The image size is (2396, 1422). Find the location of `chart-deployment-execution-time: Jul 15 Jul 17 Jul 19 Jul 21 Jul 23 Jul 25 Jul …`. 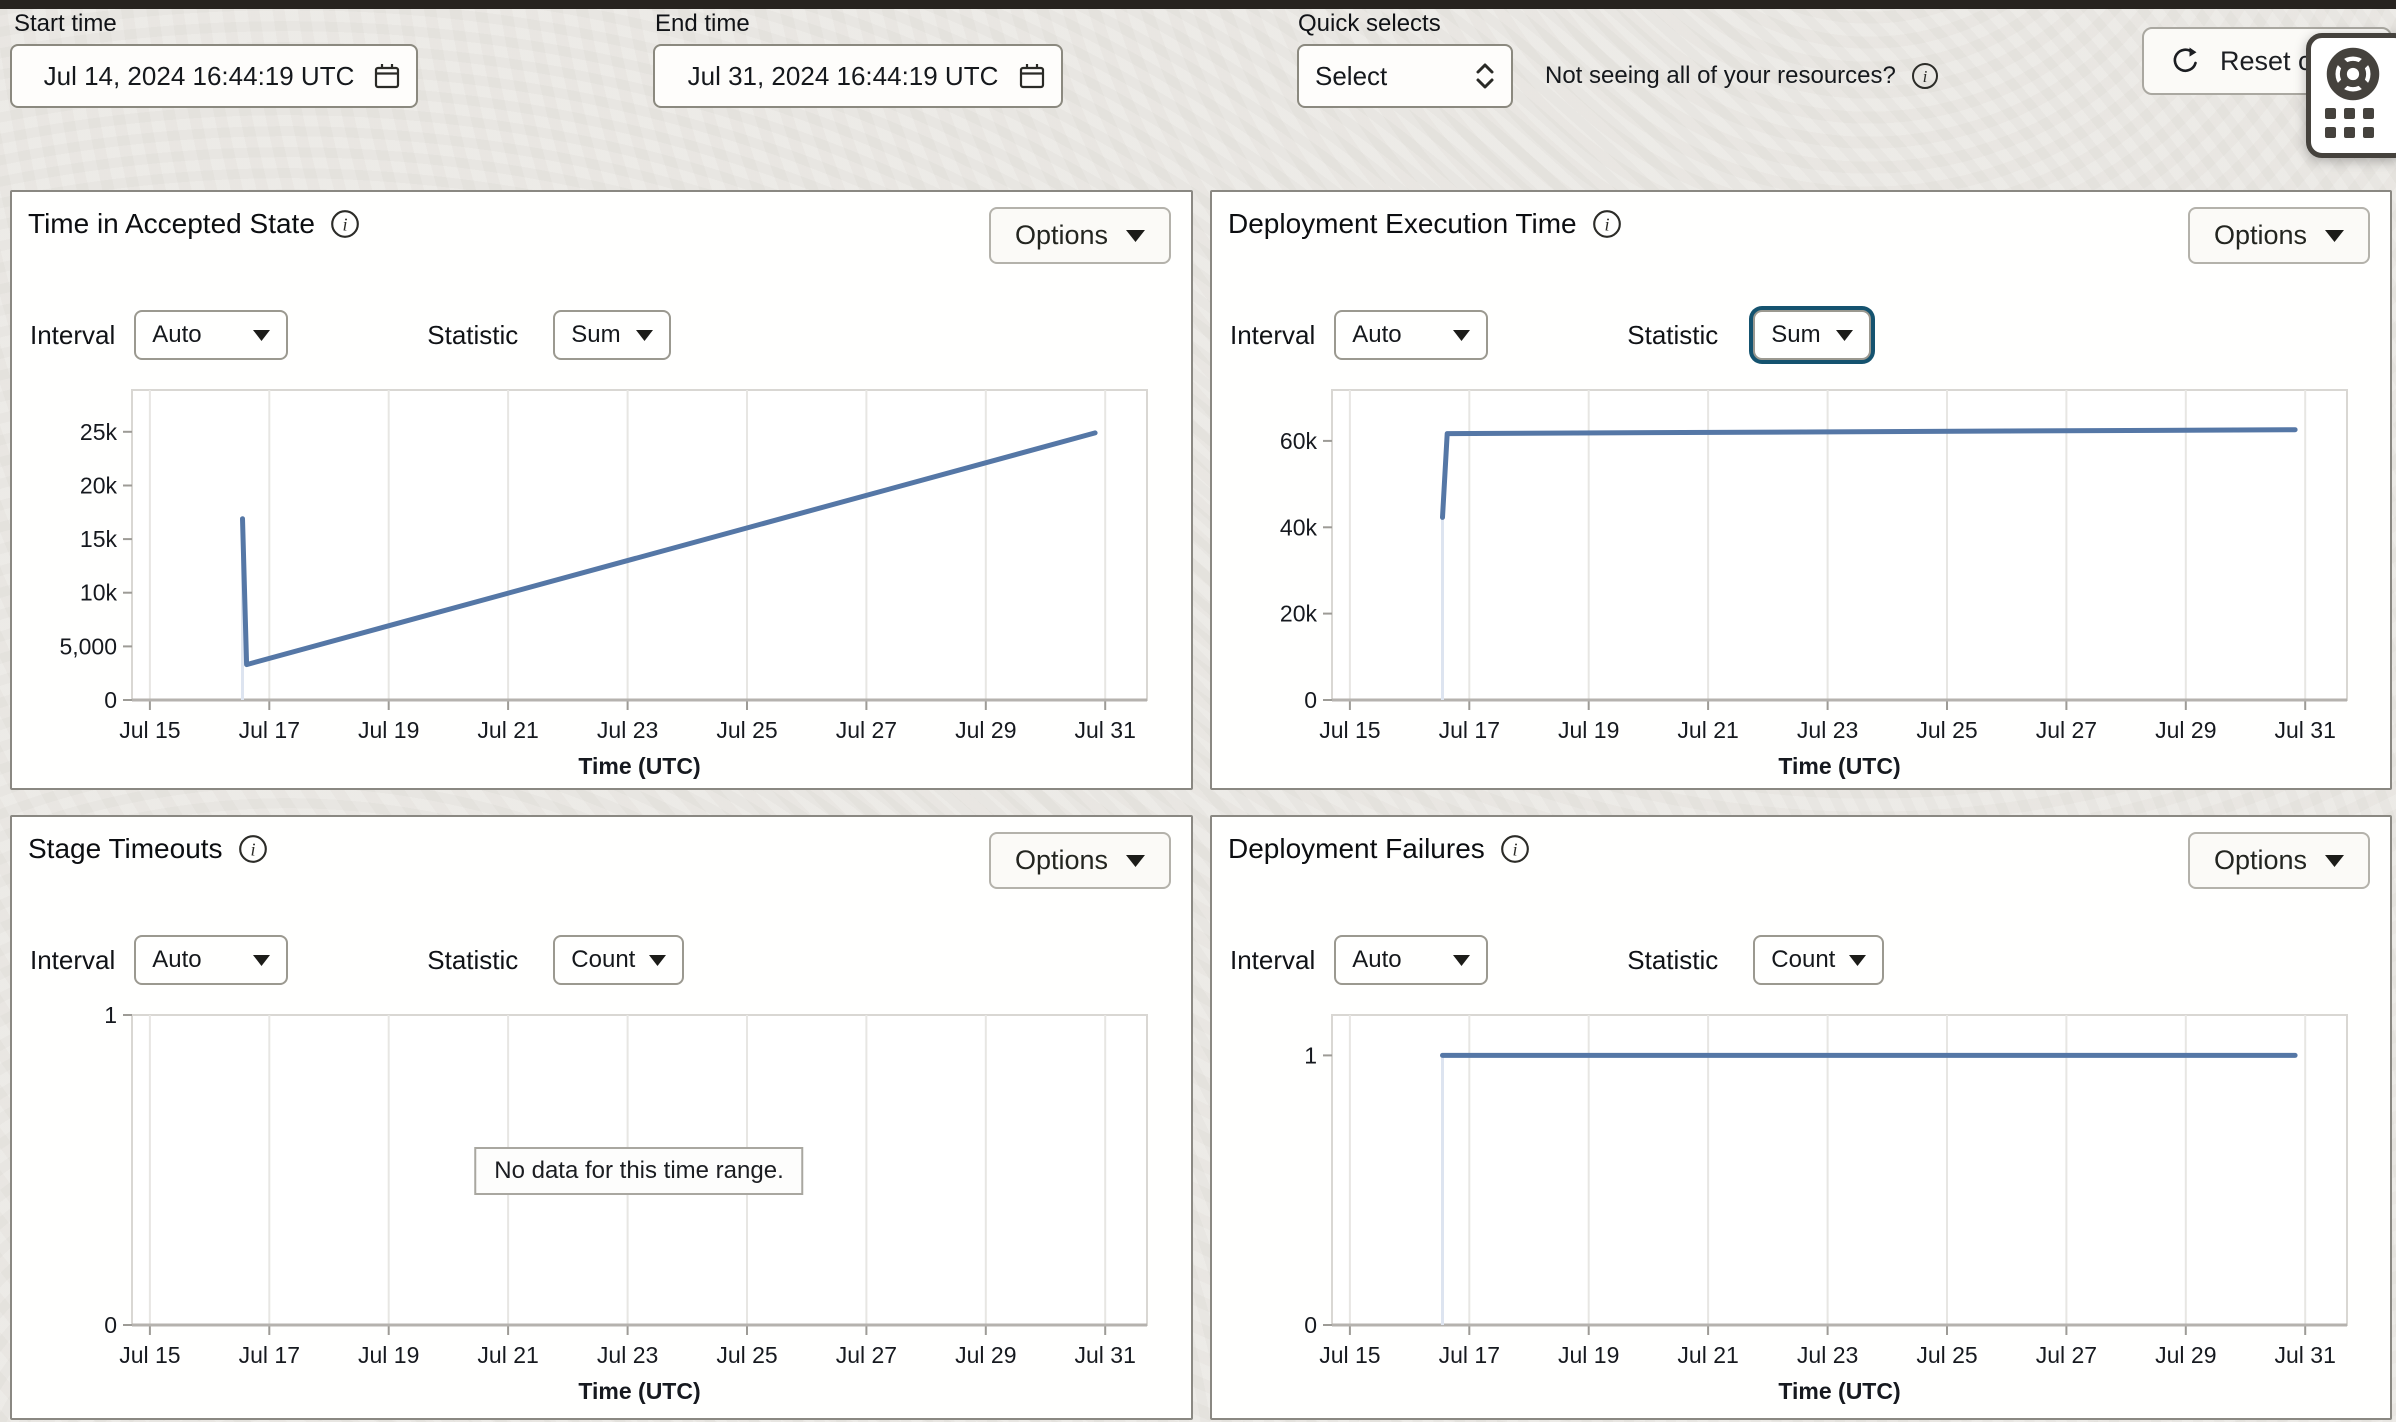

chart-deployment-execution-time: Jul 15 Jul 17 Jul 19 Jul 21 Jul 23 Jul 25 Jul … is located at coordinates (1787, 586).